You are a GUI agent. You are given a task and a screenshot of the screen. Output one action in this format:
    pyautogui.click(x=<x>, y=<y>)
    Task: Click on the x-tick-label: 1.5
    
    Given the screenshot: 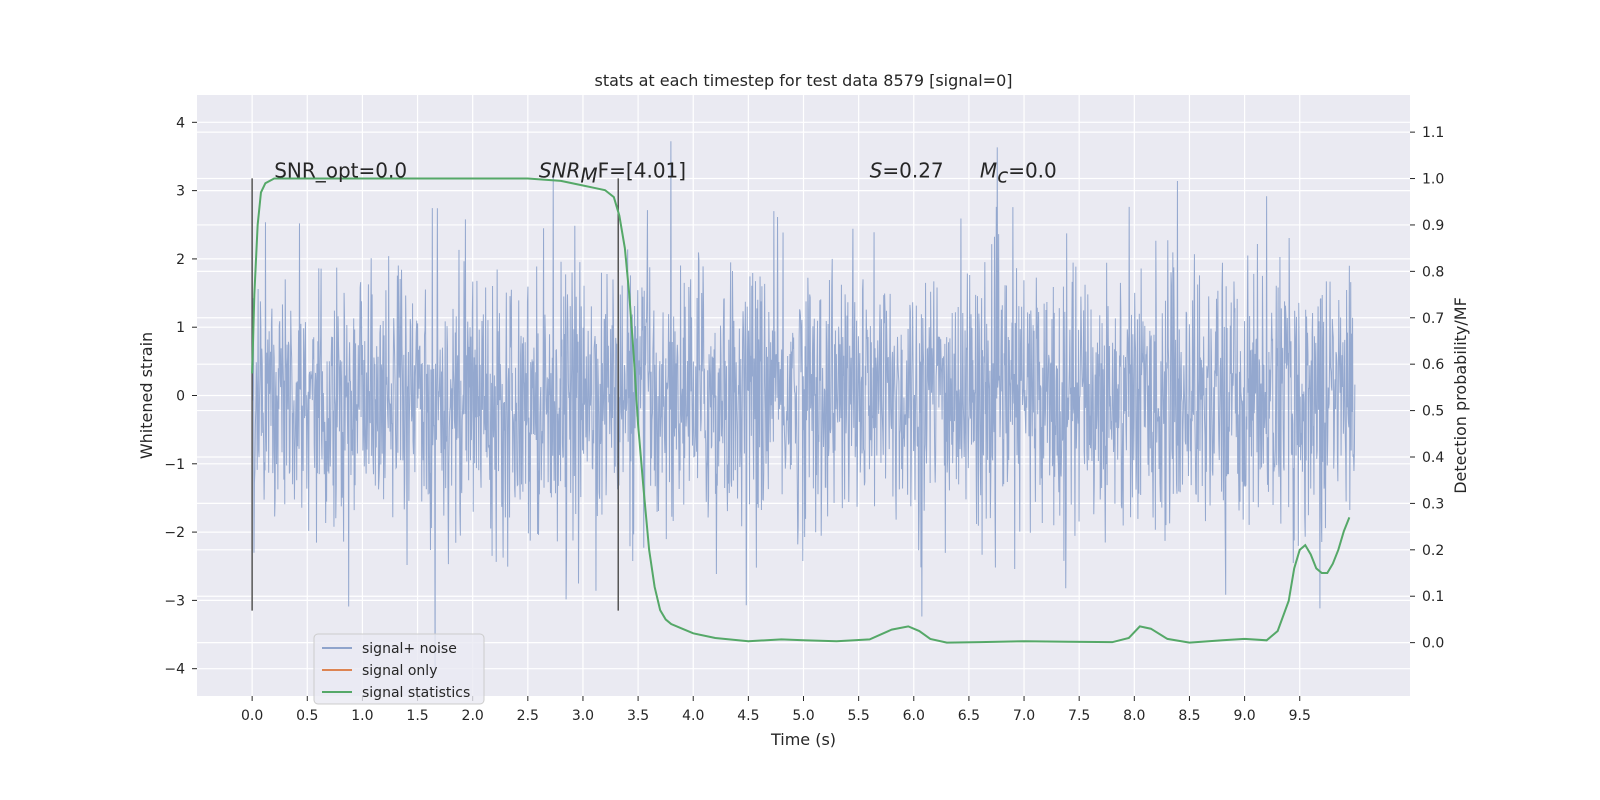 What is the action you would take?
    pyautogui.click(x=417, y=716)
    